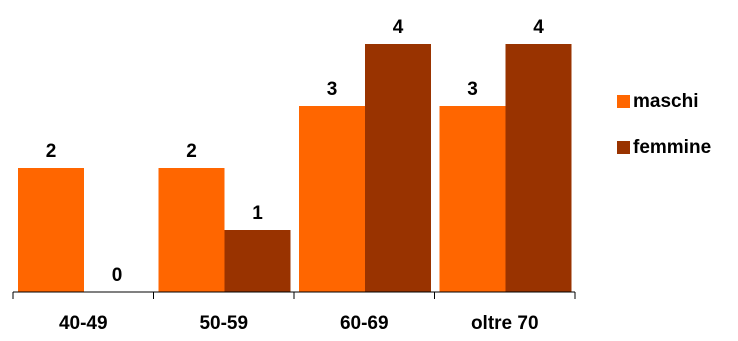  What do you see at coordinates (83, 323) in the screenshot?
I see `x-tick-label-40-49: 40-49` at bounding box center [83, 323].